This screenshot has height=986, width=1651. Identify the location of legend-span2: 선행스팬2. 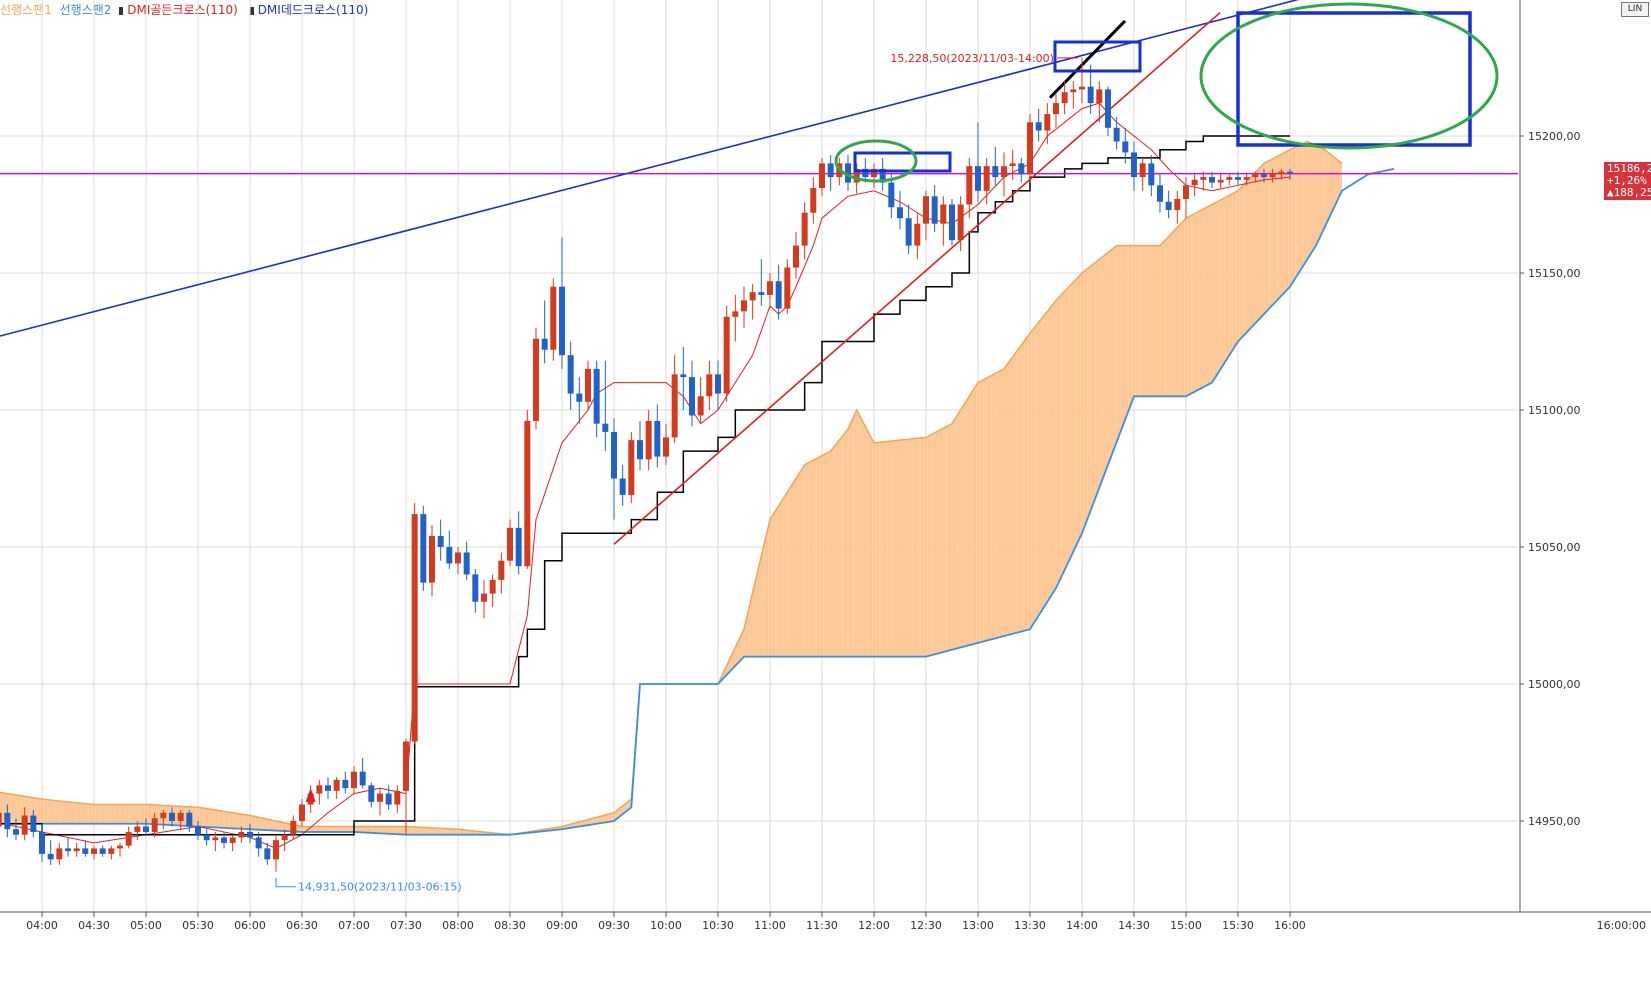
(85, 10).